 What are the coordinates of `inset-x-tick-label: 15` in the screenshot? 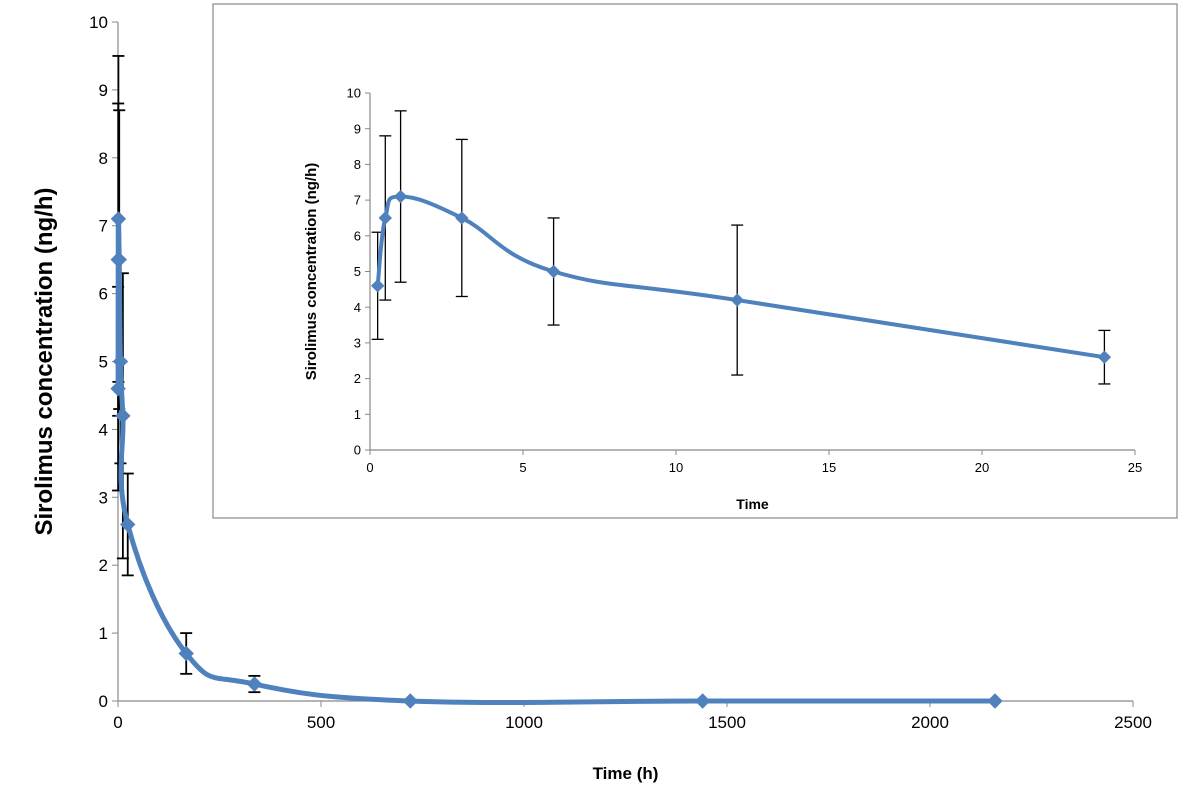 It's located at (829, 467).